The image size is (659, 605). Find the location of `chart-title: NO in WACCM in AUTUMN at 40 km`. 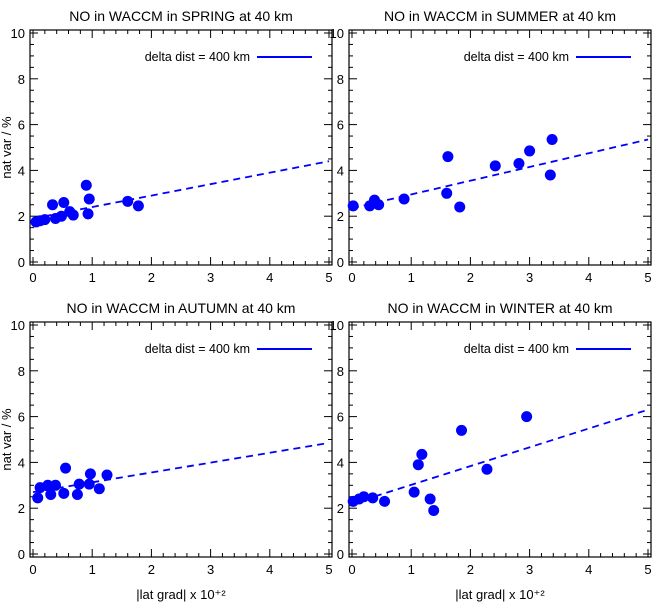

chart-title: NO in WACCM in AUTUMN at 40 km is located at coordinates (181, 308).